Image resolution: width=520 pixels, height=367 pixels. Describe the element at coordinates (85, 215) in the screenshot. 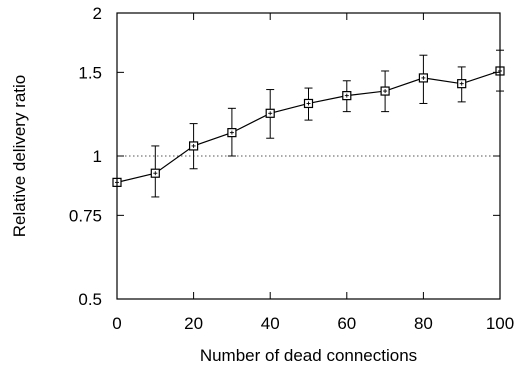

I see `y-tick-label: 0.75` at that location.